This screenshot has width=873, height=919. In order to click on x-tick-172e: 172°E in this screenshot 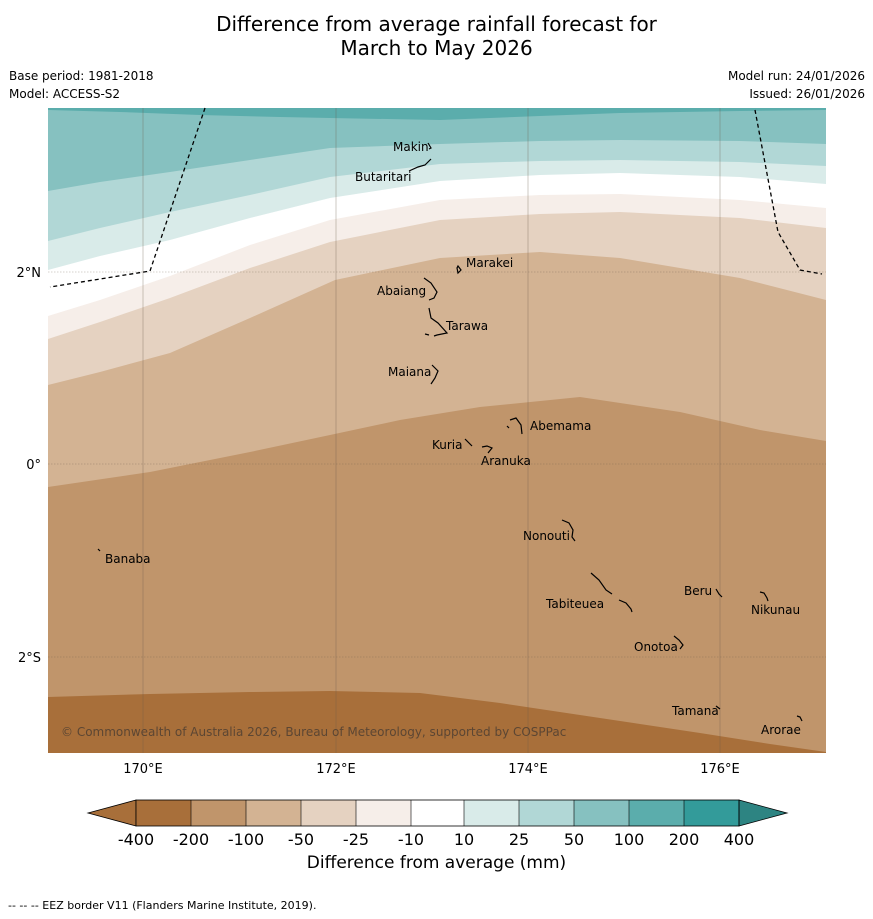, I will do `click(336, 769)`.